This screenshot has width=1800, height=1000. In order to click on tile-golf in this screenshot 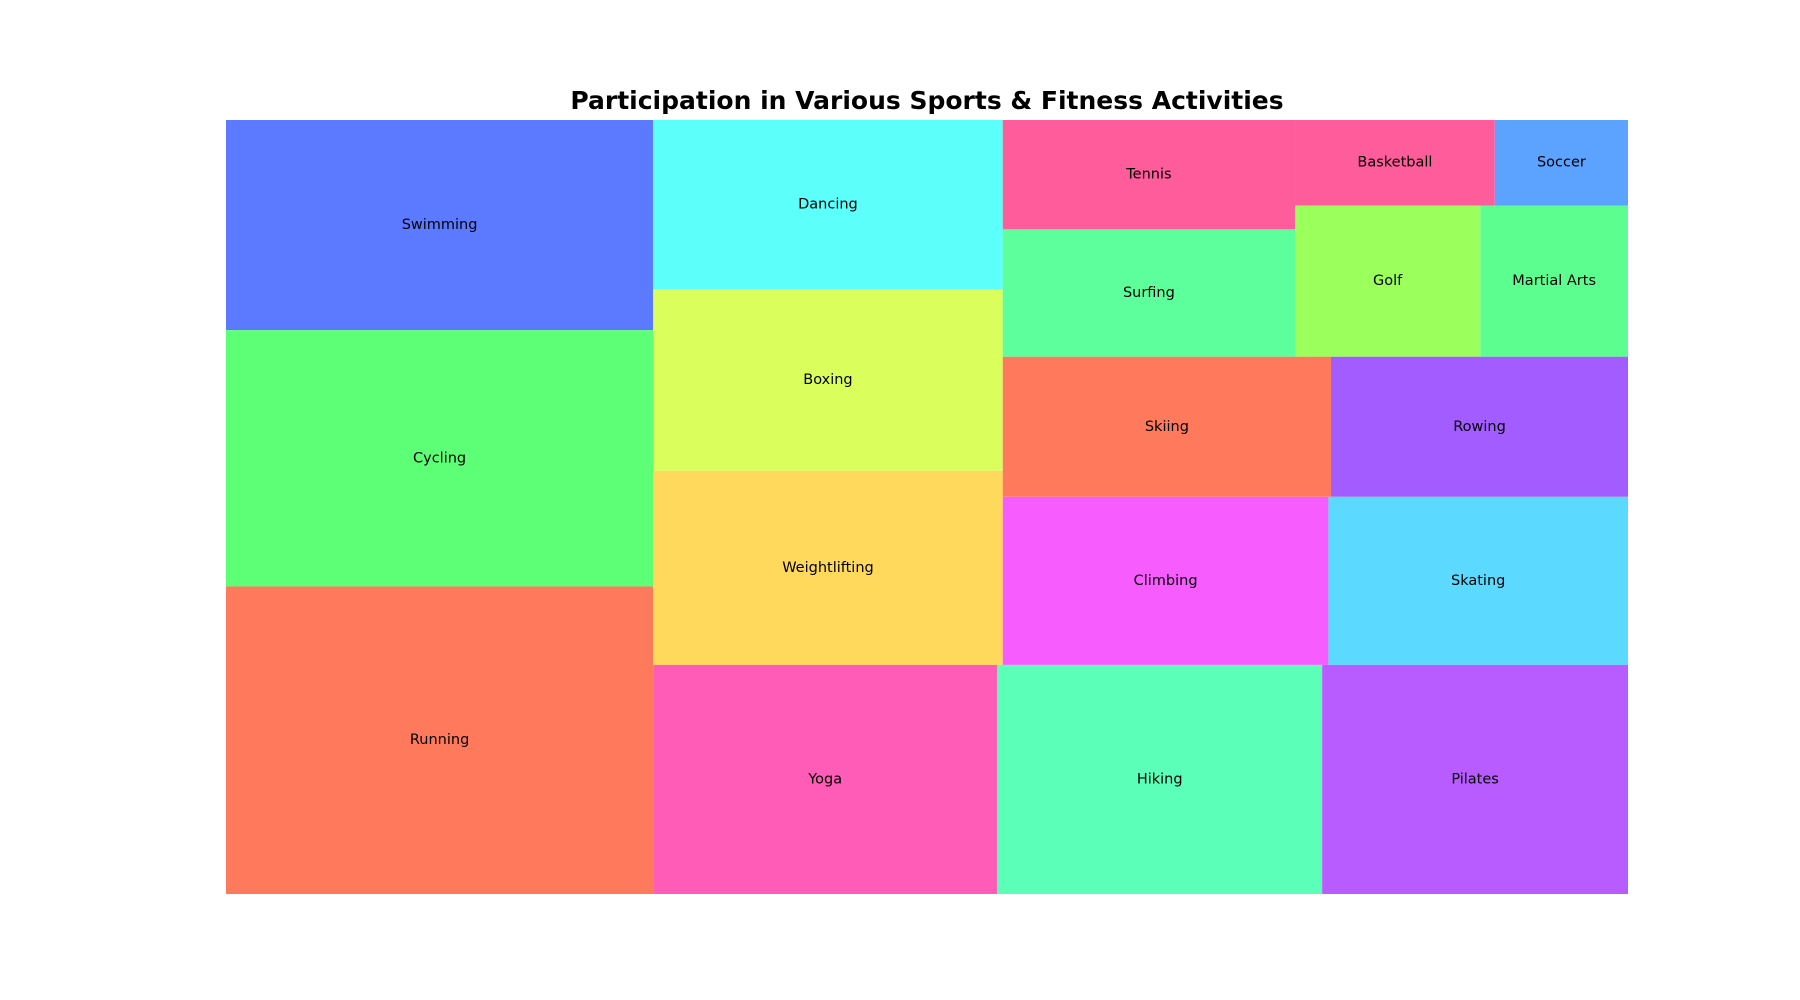, I will do `click(1388, 281)`.